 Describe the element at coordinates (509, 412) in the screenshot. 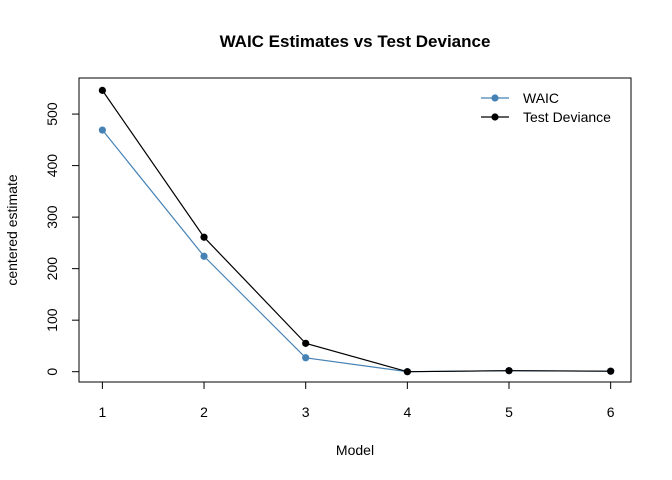

I see `x-tick-label: 5` at that location.